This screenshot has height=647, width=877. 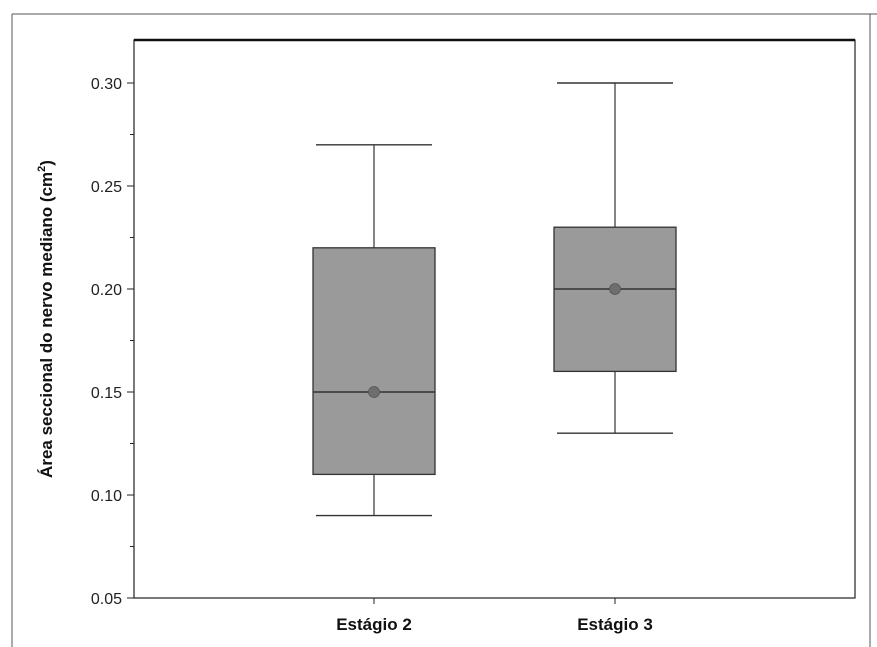 I want to click on x-axis: Estágio 2 Estágio 3, so click(x=494, y=616).